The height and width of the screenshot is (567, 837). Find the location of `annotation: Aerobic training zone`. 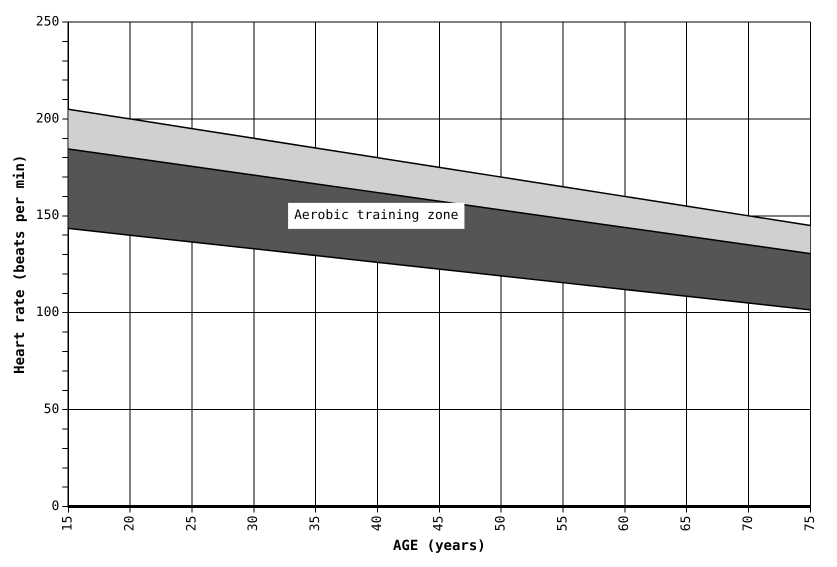

annotation: Aerobic training zone is located at coordinates (376, 216).